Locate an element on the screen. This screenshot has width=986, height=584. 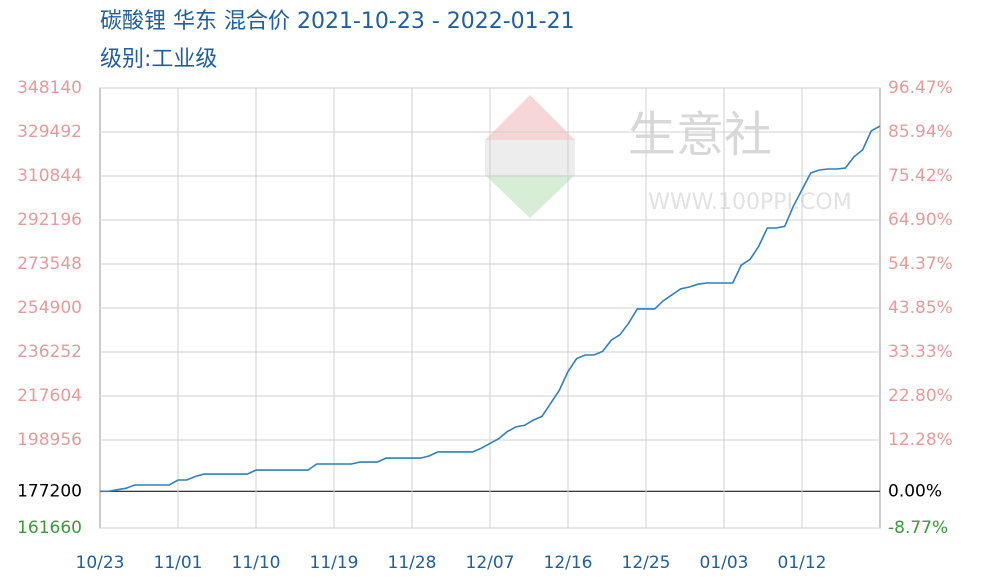
y2-tick-label: 85.94% is located at coordinates (920, 132).